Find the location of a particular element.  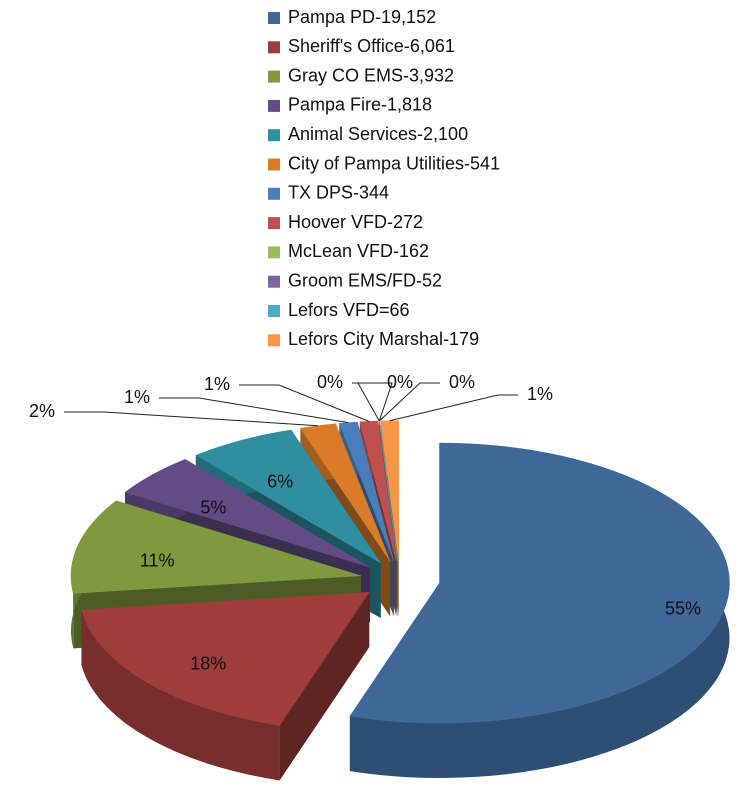

legend-label: Pampa Fire-1,818 is located at coordinates (360, 105).